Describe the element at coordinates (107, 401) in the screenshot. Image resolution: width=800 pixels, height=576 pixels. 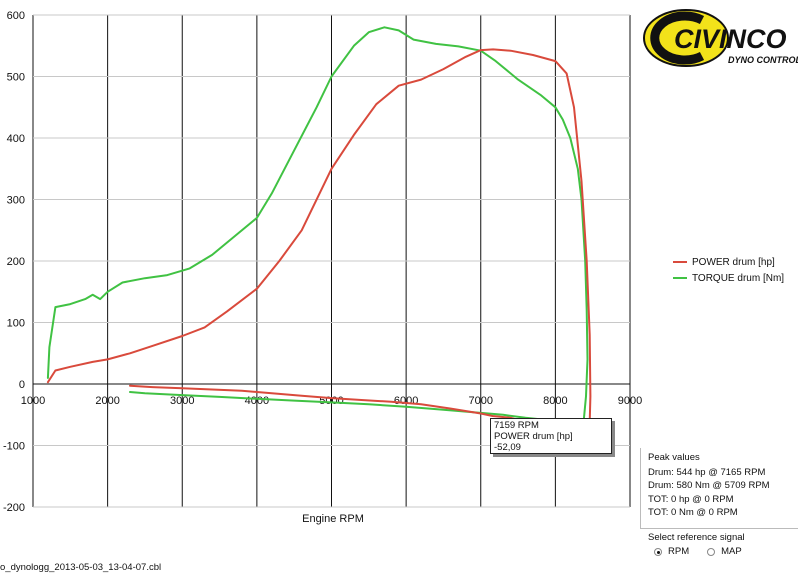
I see `x-tick-label: 2000` at that location.